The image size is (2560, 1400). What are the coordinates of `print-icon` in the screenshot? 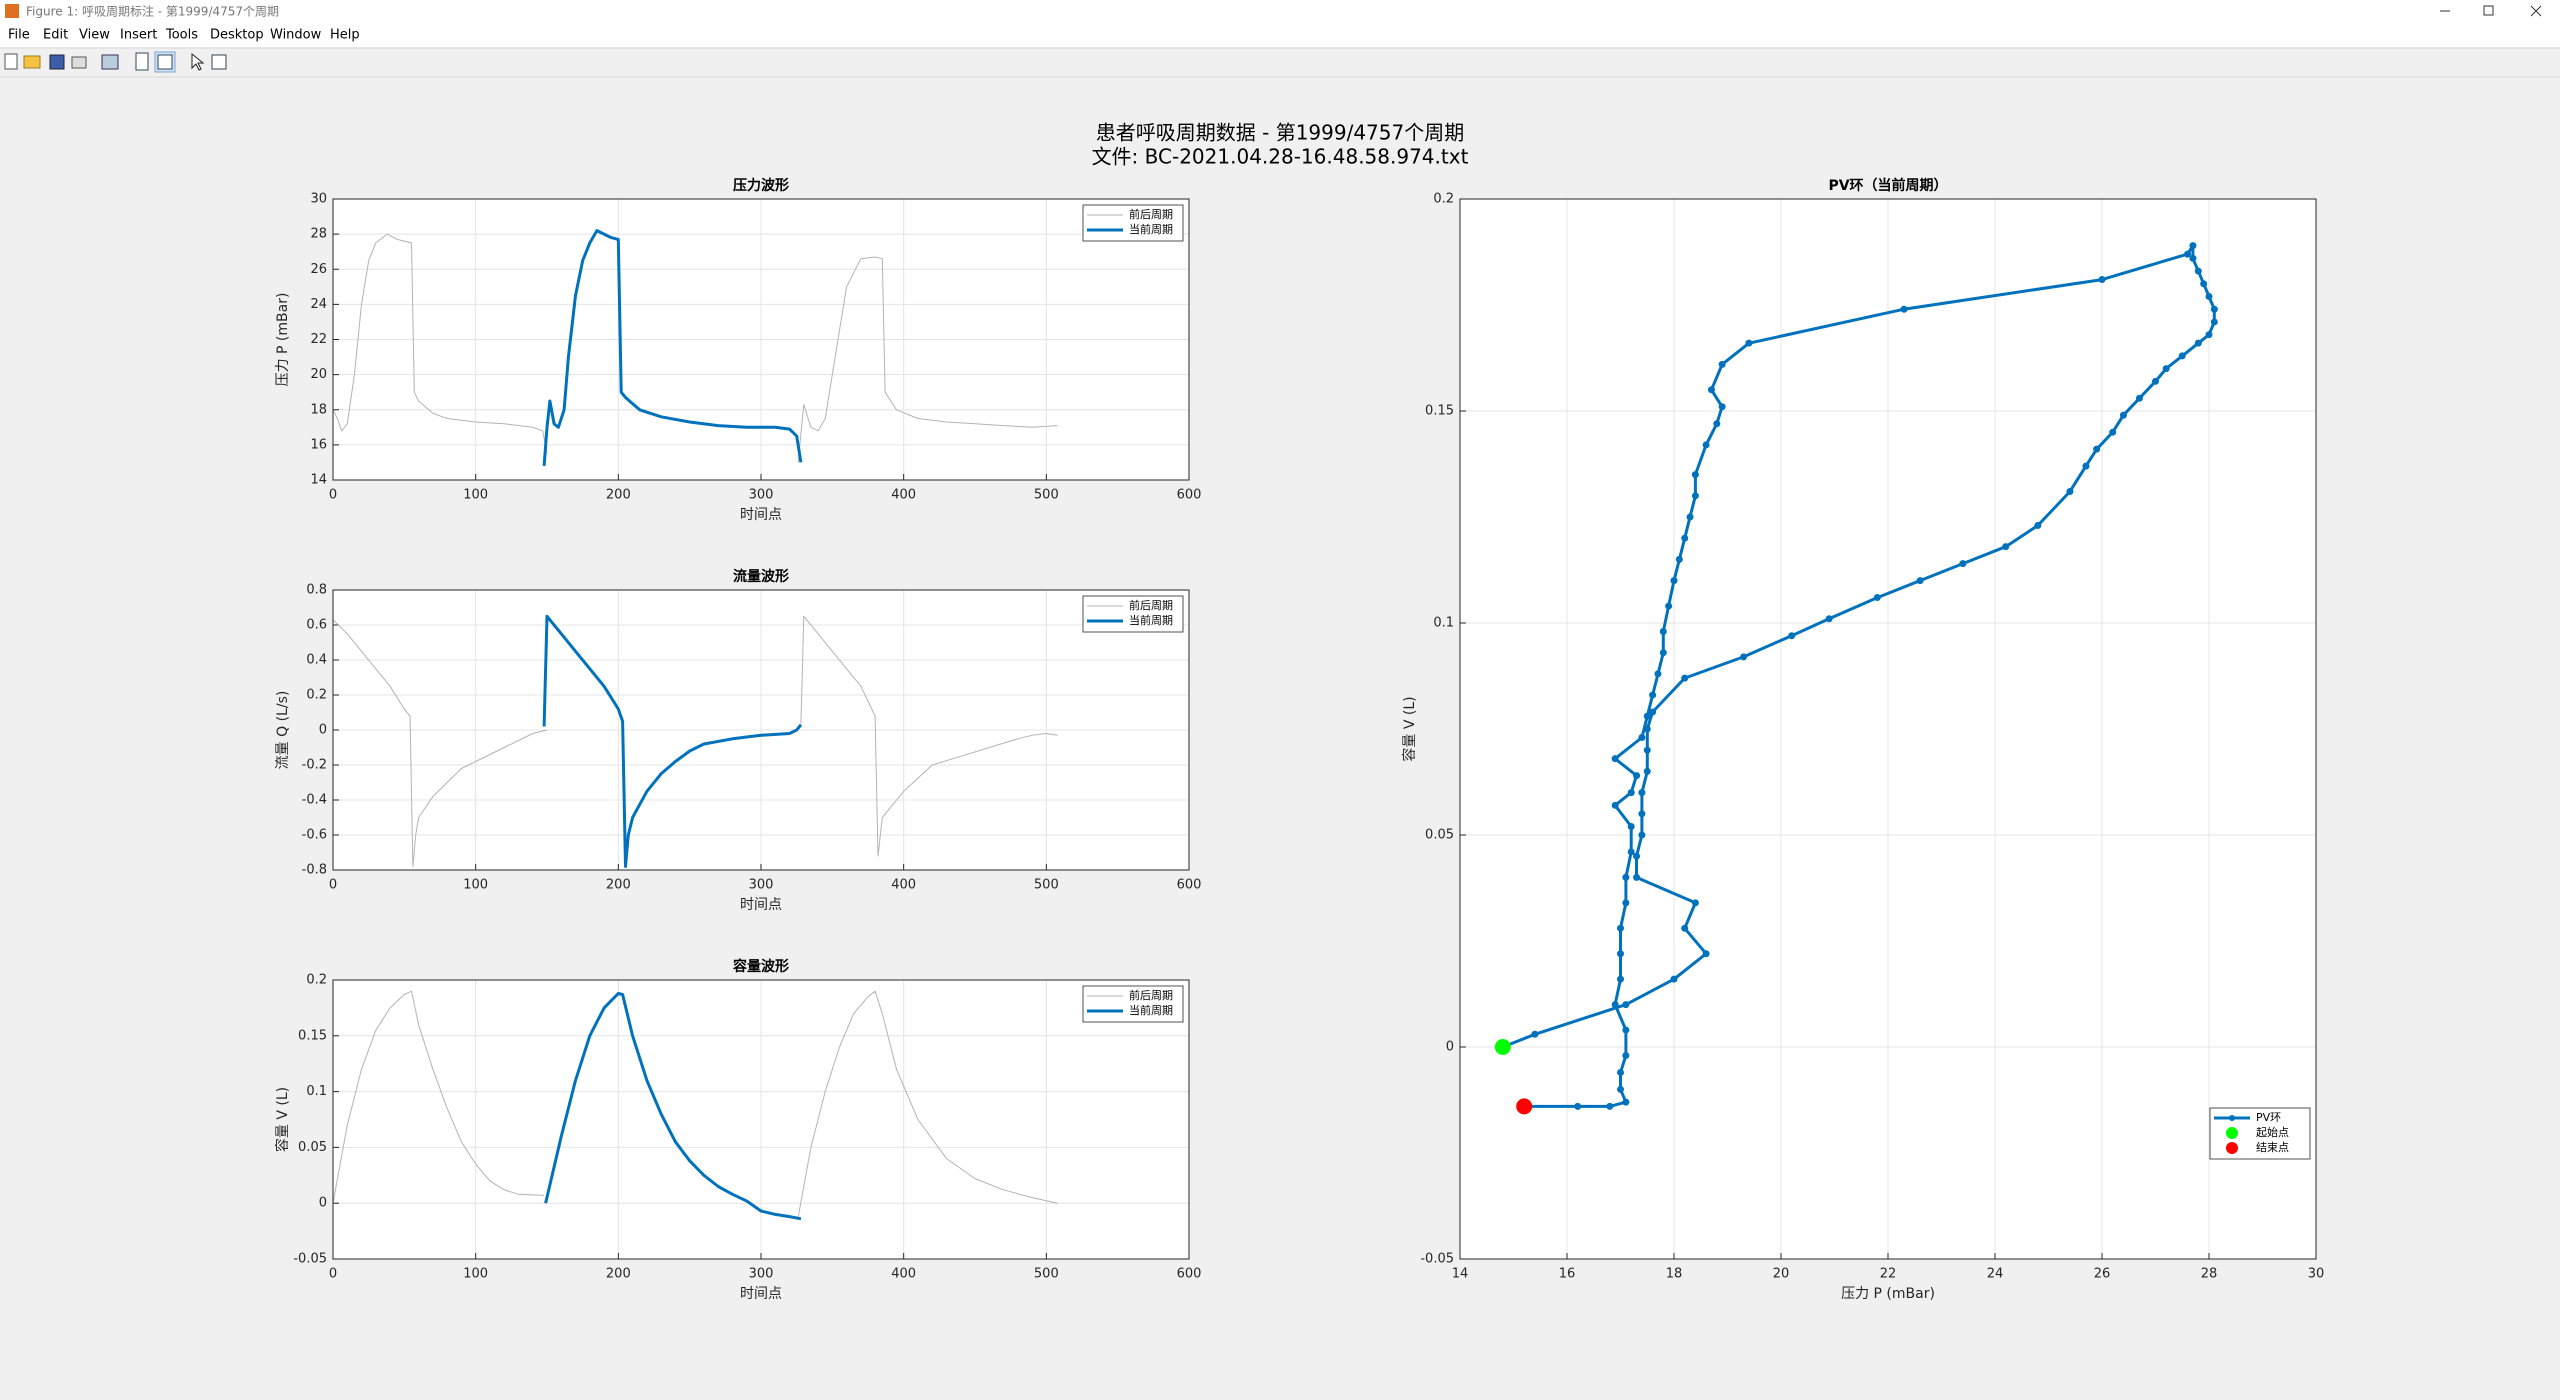 It's located at (79, 62).